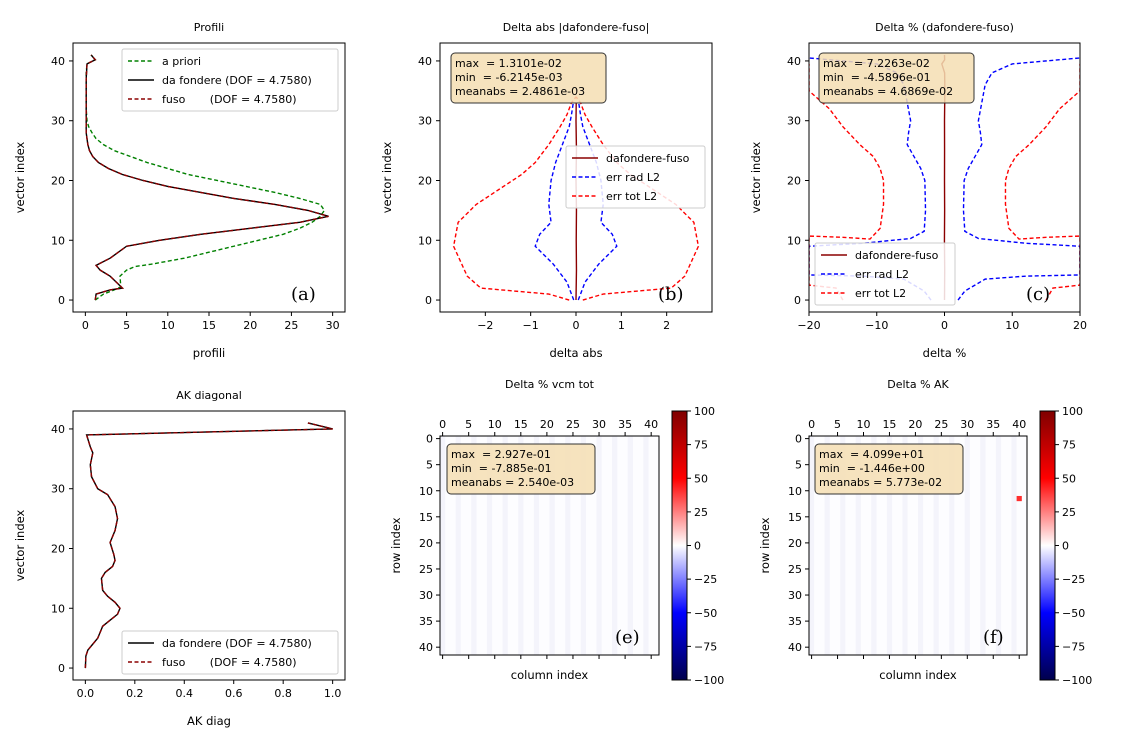 The height and width of the screenshot is (750, 1125). What do you see at coordinates (918, 384) in the screenshot?
I see `panel-title: Delta % AK` at bounding box center [918, 384].